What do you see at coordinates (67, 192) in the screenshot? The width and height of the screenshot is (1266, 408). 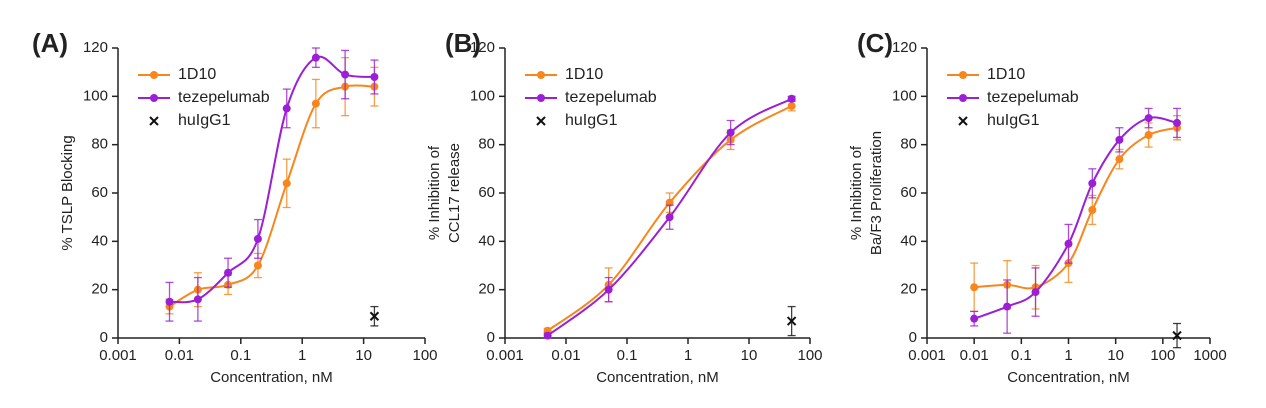 I see `y-axis-label: % TSLP Blocking` at bounding box center [67, 192].